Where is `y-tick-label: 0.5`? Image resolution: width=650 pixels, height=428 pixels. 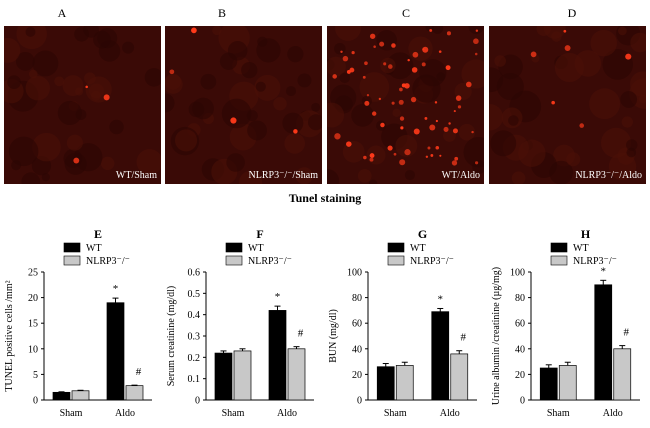
y-tick-label: 0.5 is located at coordinates (194, 294).